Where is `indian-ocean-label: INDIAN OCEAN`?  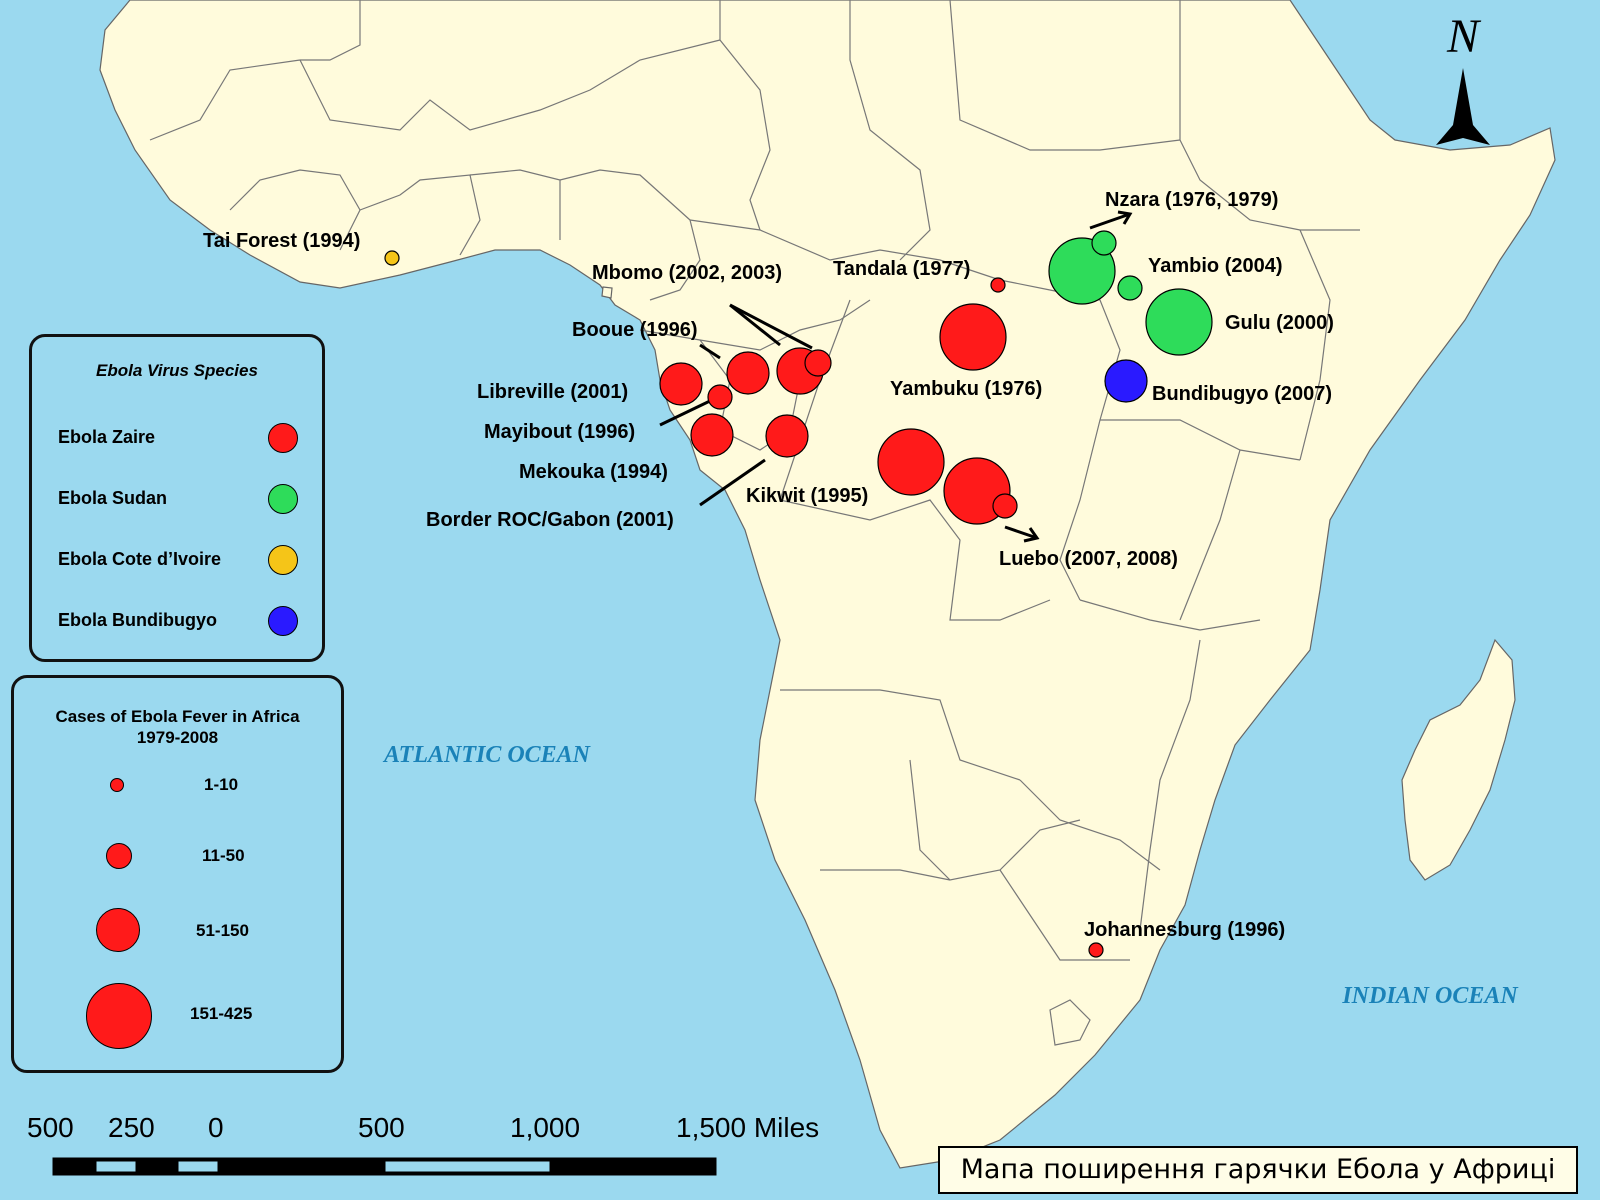 indian-ocean-label: INDIAN OCEAN is located at coordinates (1430, 996).